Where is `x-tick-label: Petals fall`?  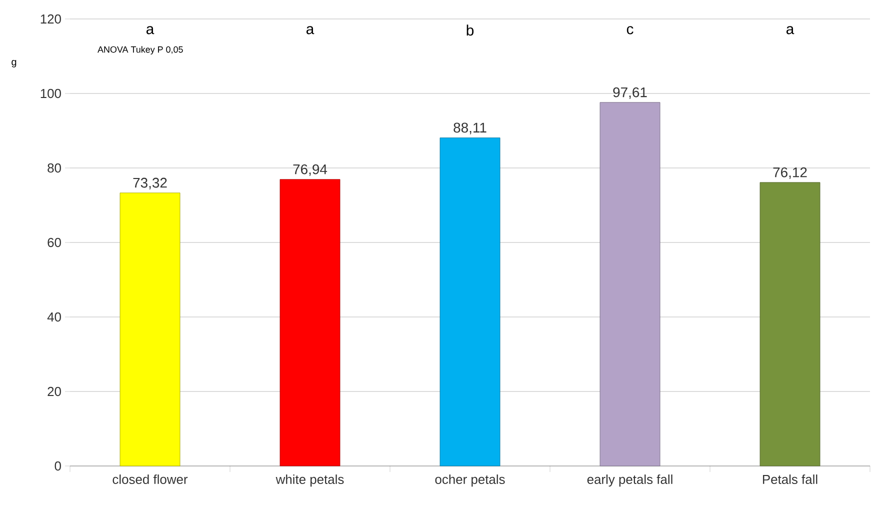
x-tick-label: Petals fall is located at coordinates (790, 479).